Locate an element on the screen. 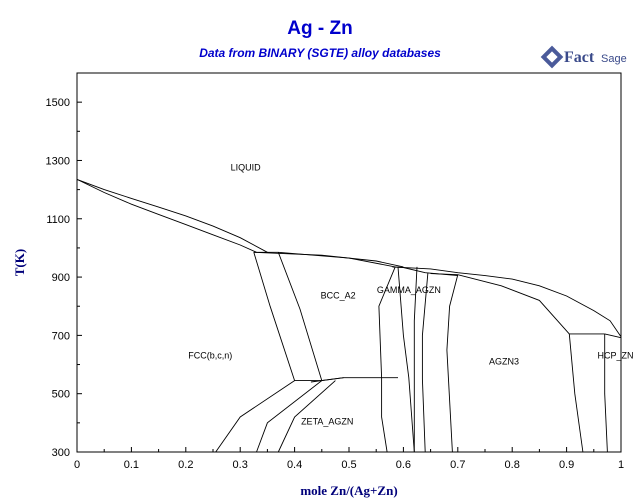 The height and width of the screenshot is (504, 640). factsage-logo: Fact Sage is located at coordinates (583, 57).